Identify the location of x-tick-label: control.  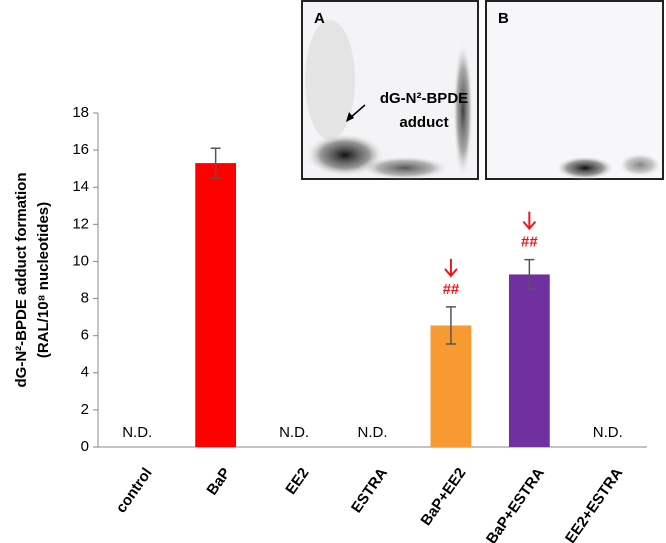
(134, 490).